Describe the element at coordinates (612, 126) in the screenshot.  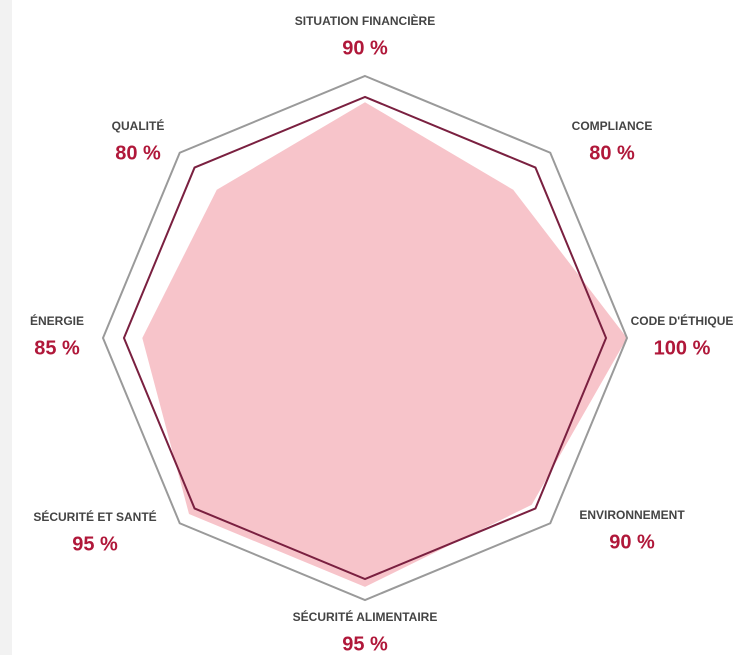
I see `category-label: COMPLIANCE` at that location.